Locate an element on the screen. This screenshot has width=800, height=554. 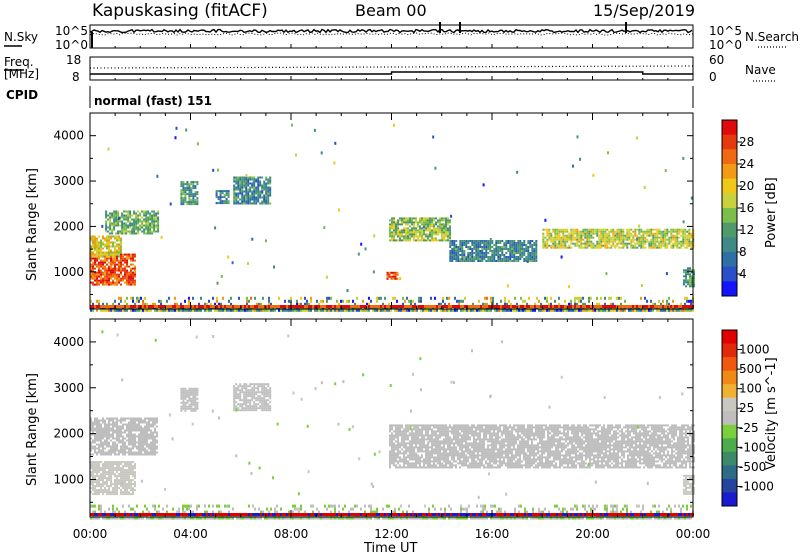
freq-label-2: [MHz] is located at coordinates (21, 74).